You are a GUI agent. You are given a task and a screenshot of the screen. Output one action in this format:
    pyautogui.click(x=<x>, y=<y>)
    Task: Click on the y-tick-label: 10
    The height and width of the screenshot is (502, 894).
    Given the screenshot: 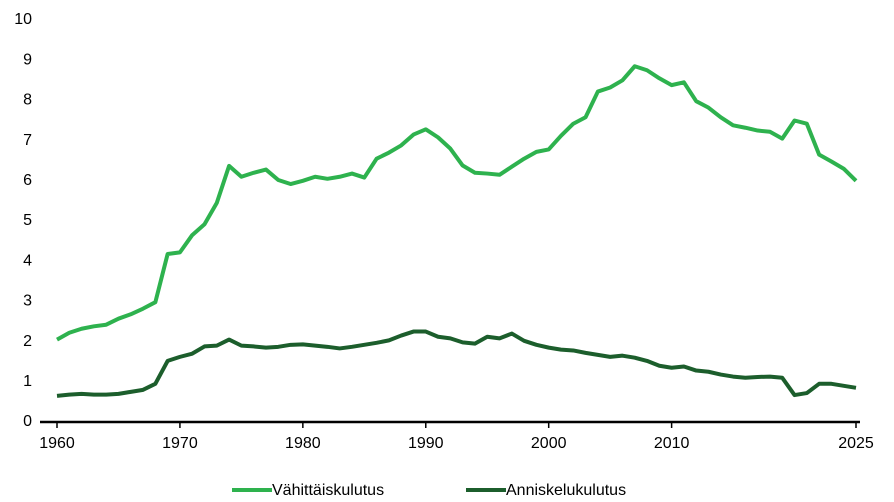 What is the action you would take?
    pyautogui.click(x=23, y=19)
    